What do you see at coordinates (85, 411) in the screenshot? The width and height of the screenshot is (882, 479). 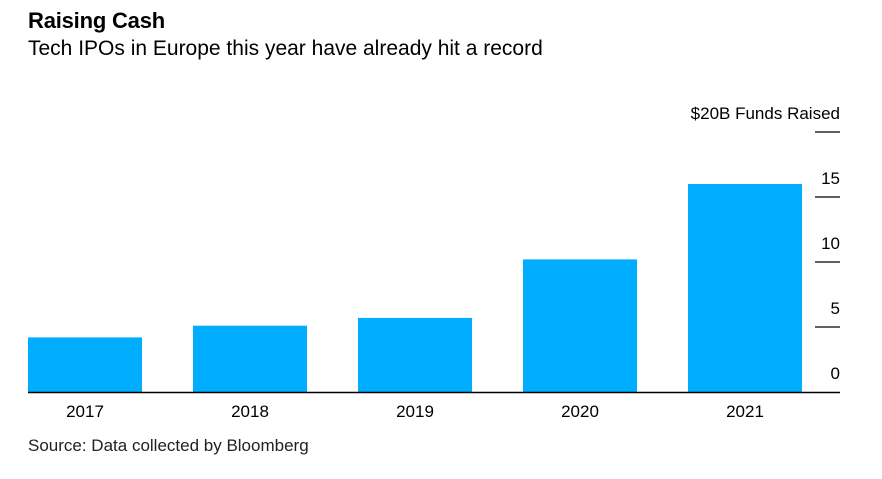 I see `x-tick-label-2017: 2017` at bounding box center [85, 411].